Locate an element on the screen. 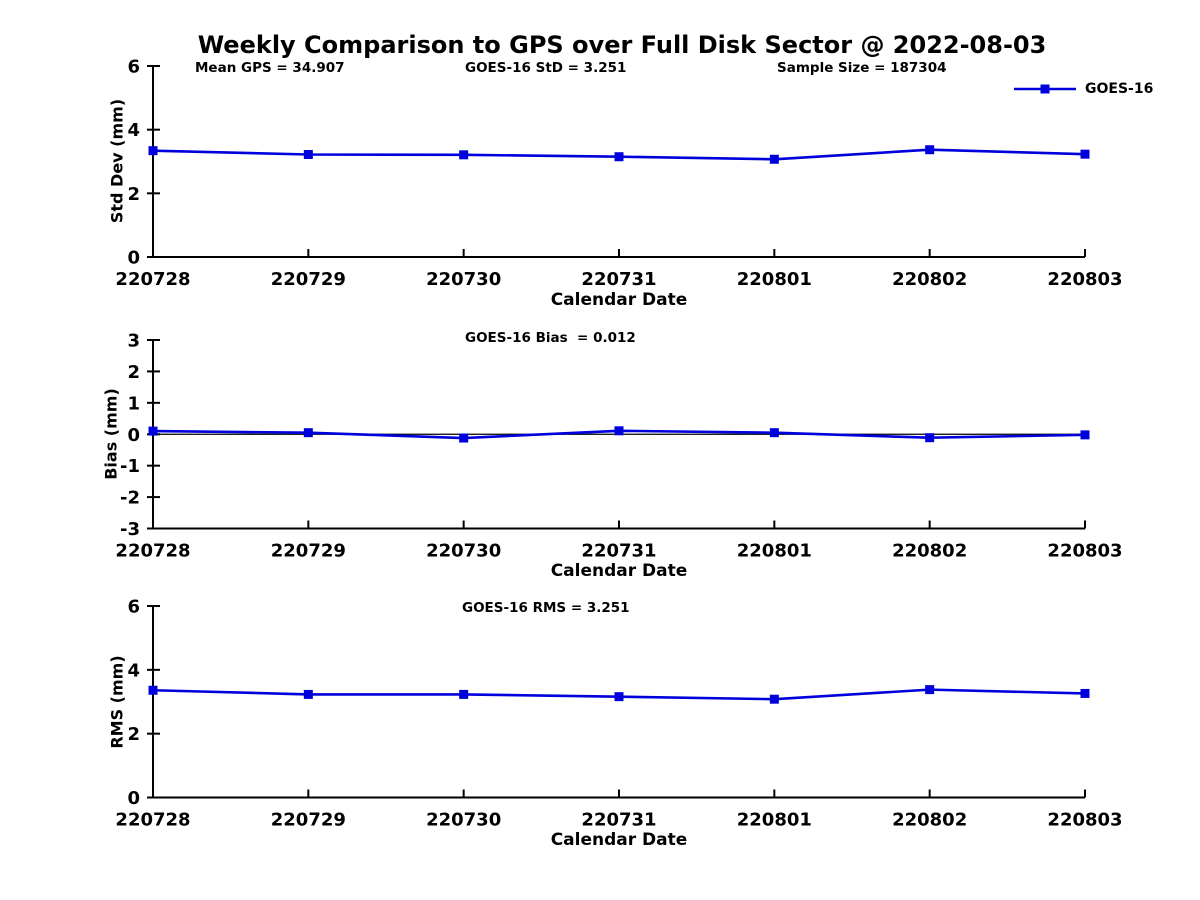 This screenshot has height=900, width=1200. annotation-mean-gps: Mean GPS = 34.907 is located at coordinates (270, 68).